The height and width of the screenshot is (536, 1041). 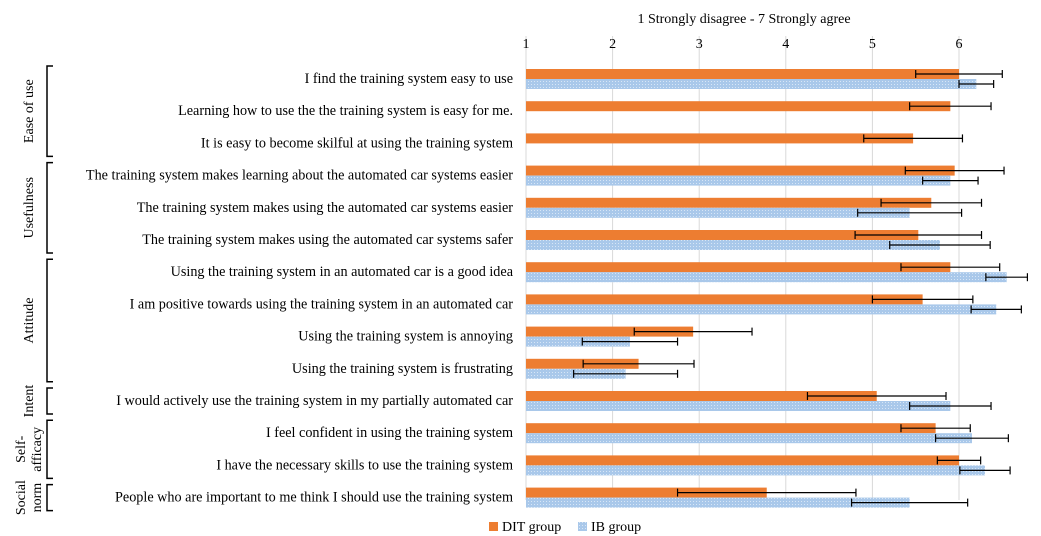 What do you see at coordinates (565, 527) in the screenshot?
I see `legend: DIT group IB group` at bounding box center [565, 527].